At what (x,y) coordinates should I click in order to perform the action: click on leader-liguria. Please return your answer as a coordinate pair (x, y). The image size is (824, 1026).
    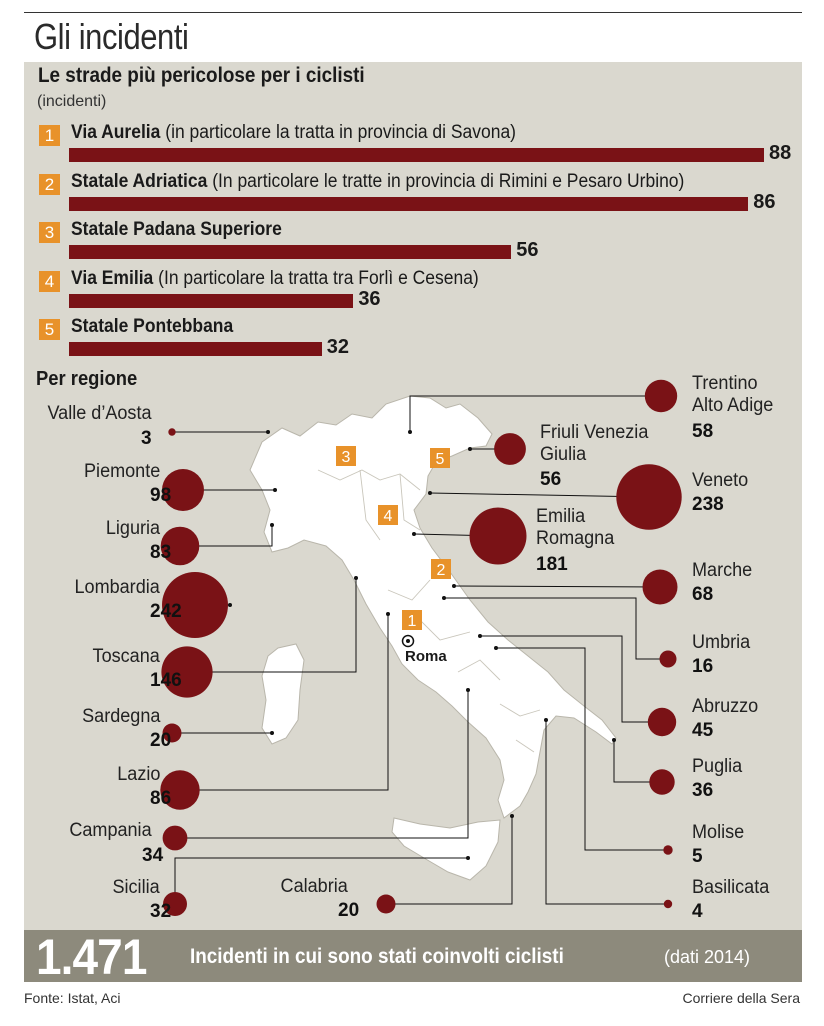
    Looking at the image, I should click on (226, 536).